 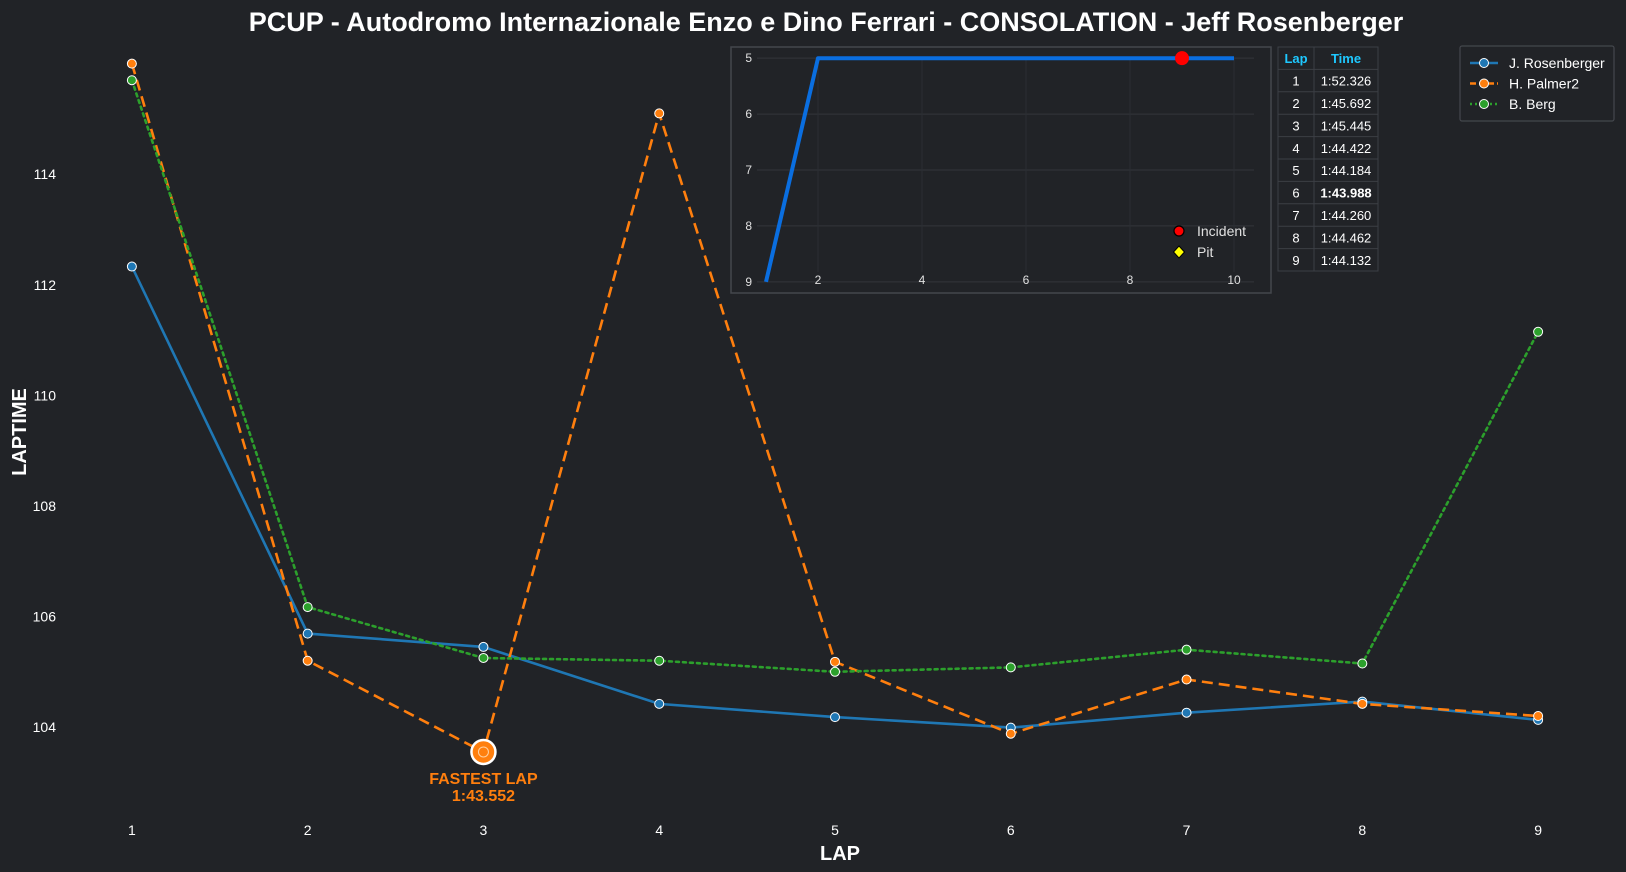 What do you see at coordinates (748, 114) in the screenshot?
I see `inset-y-tick-label: 6` at bounding box center [748, 114].